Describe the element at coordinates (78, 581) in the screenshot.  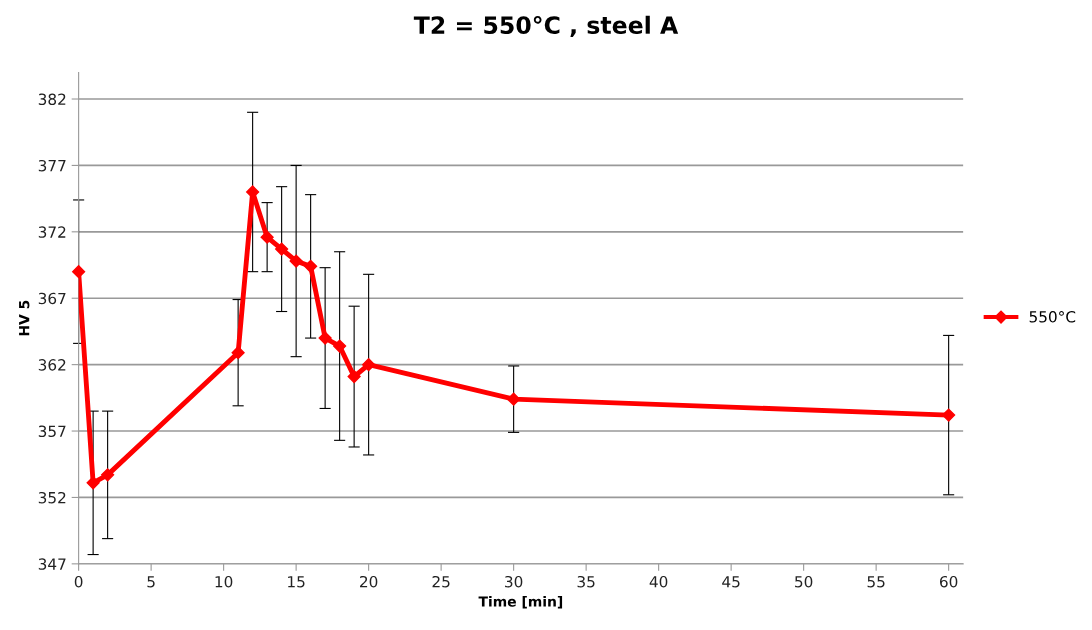
I see `x-tick-label: 0` at that location.